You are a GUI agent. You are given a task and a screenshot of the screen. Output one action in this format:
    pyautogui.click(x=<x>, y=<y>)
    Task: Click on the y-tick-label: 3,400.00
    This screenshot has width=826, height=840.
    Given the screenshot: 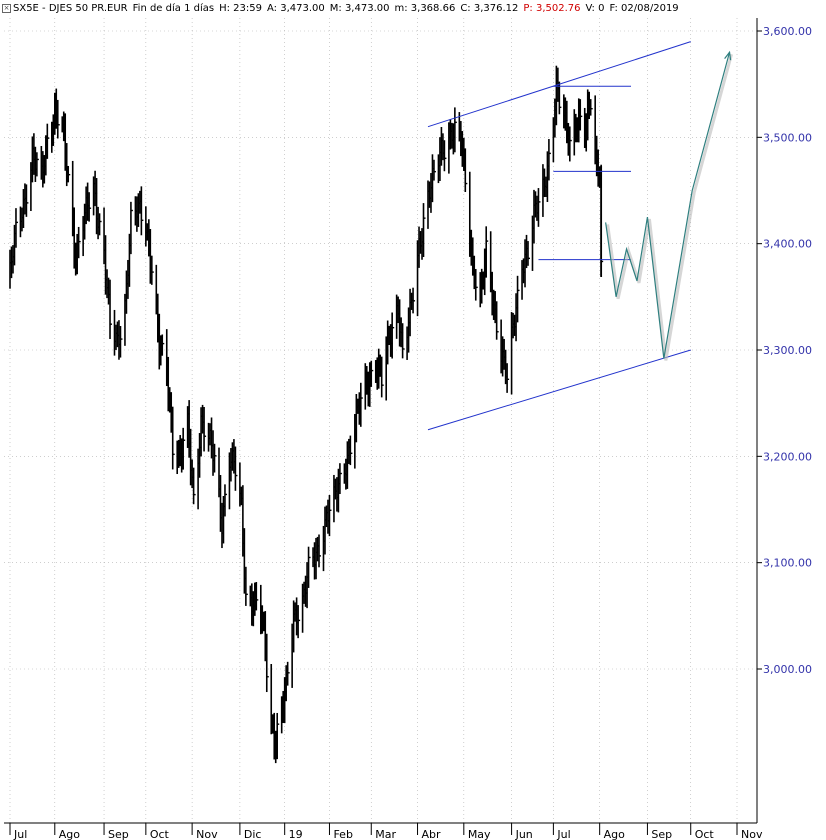 What is the action you would take?
    pyautogui.click(x=787, y=244)
    